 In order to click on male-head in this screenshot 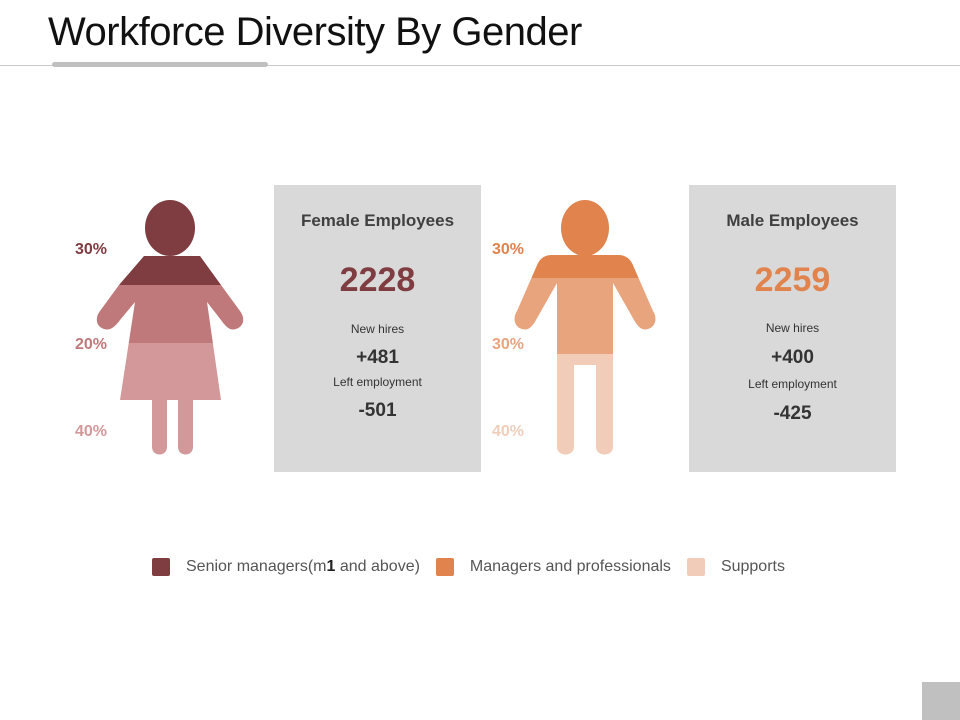, I will do `click(585, 228)`.